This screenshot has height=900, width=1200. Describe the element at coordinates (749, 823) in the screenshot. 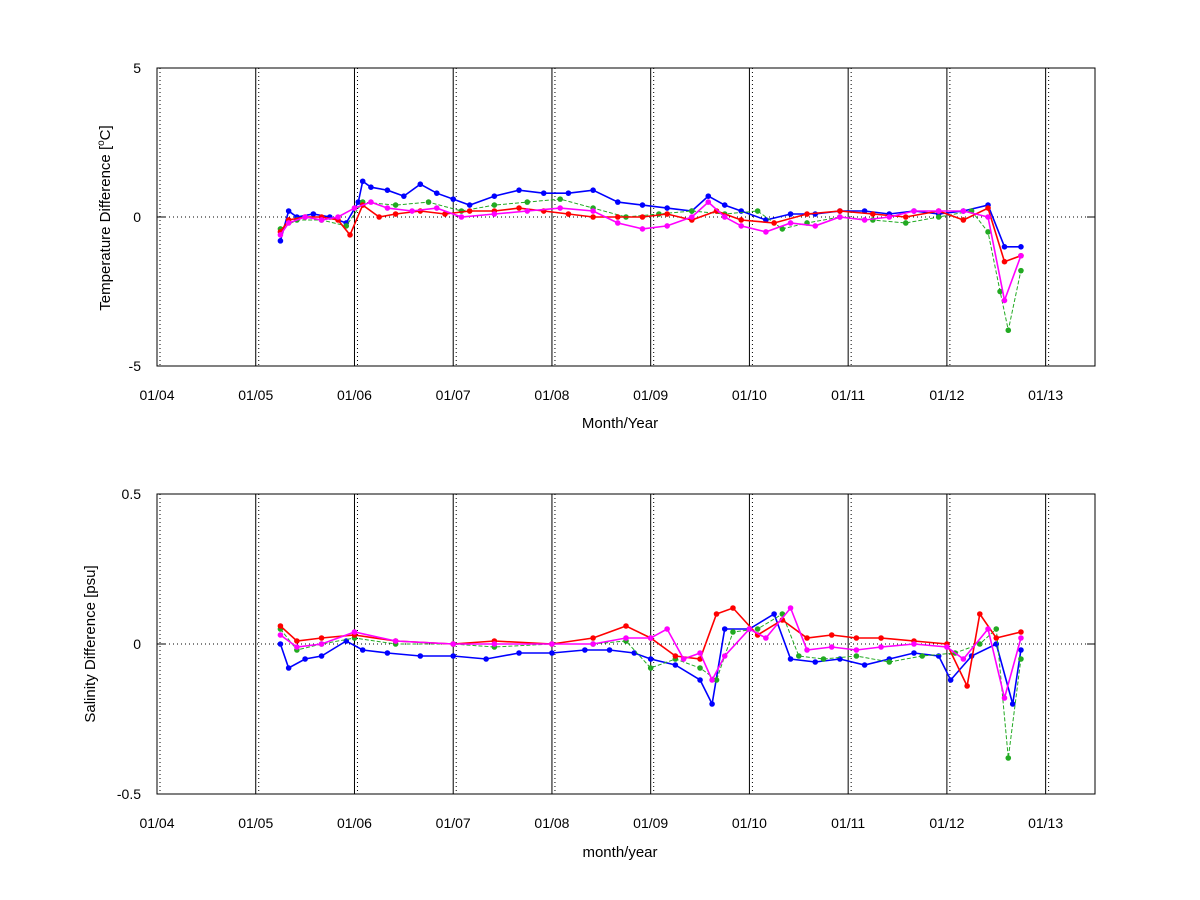

I see `salinity-x-tick-label: 01/10` at that location.